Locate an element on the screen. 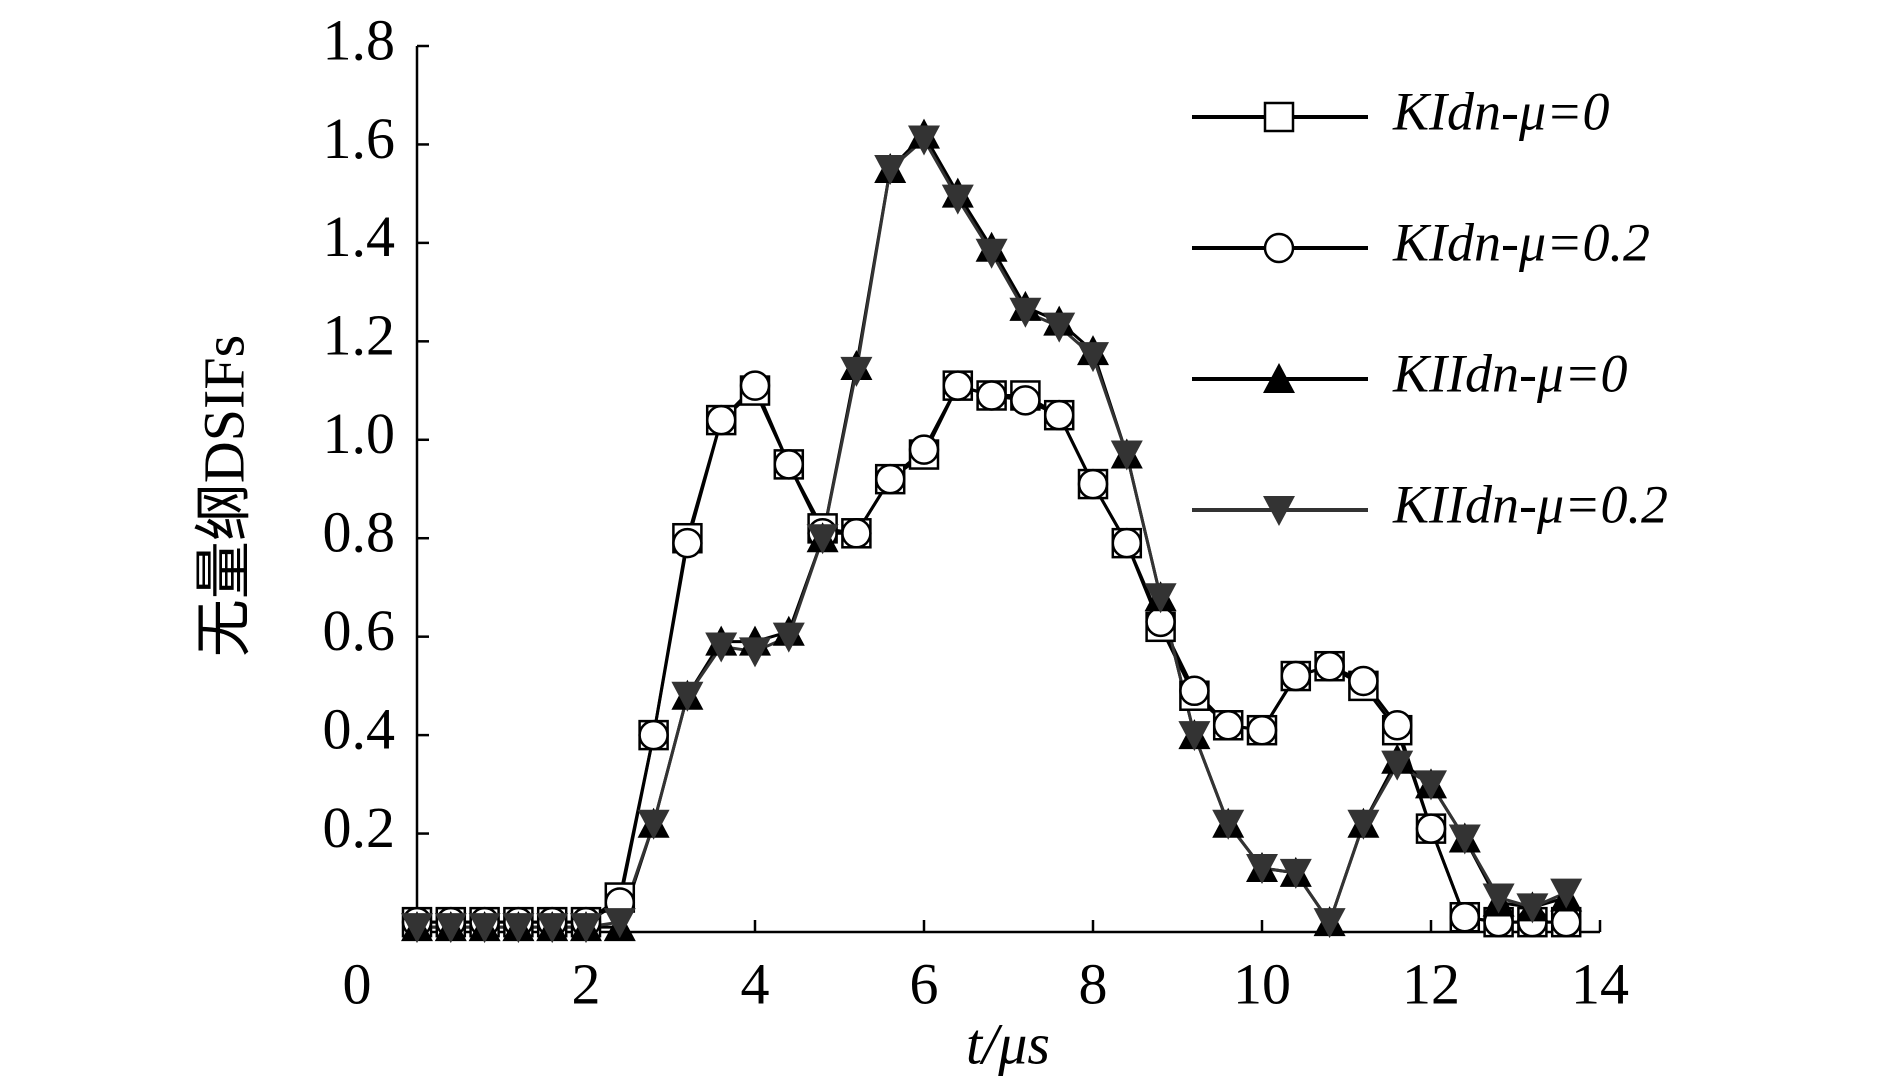 This screenshot has width=1890, height=1086. y-tick-label: 1.2 is located at coordinates (359, 335).